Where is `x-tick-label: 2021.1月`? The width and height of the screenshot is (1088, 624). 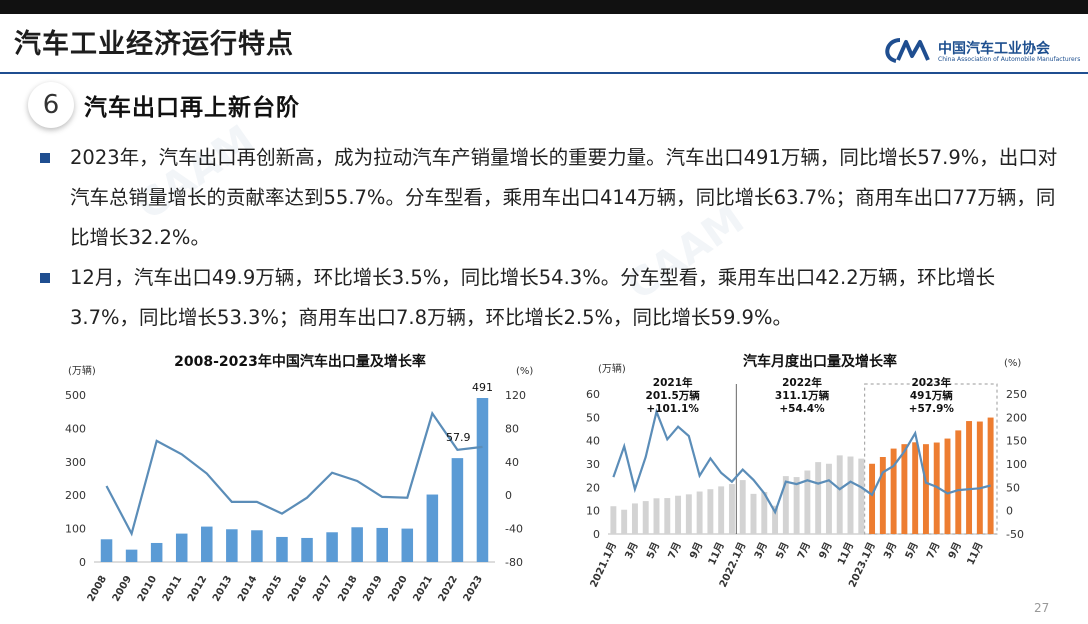
x-tick-label: 2021.1月 is located at coordinates (603, 564).